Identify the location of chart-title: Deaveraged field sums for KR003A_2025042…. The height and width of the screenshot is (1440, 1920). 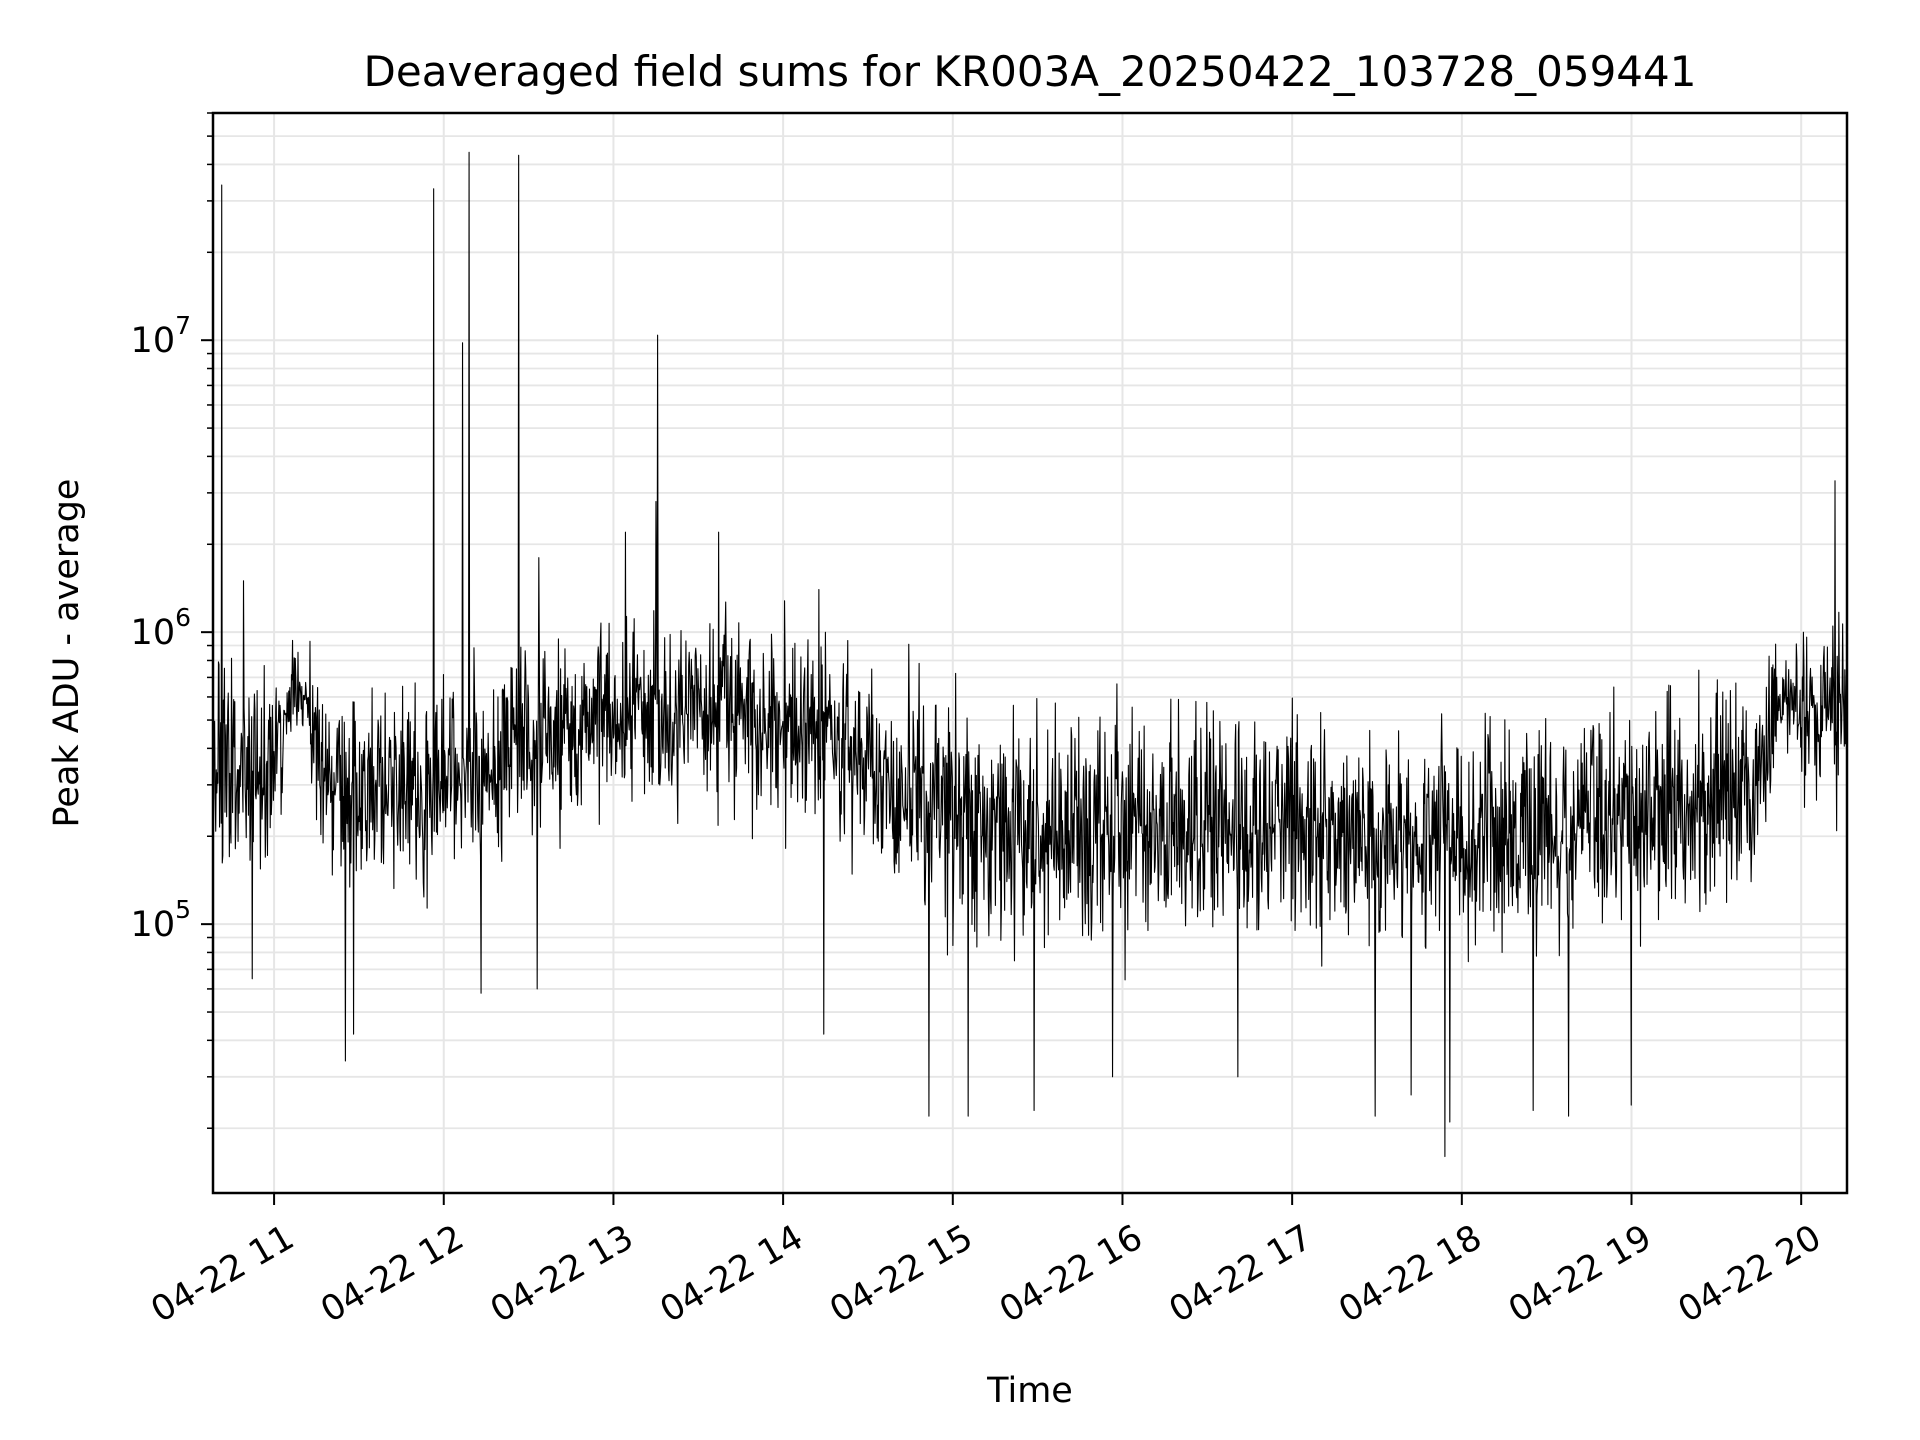
(1030, 71).